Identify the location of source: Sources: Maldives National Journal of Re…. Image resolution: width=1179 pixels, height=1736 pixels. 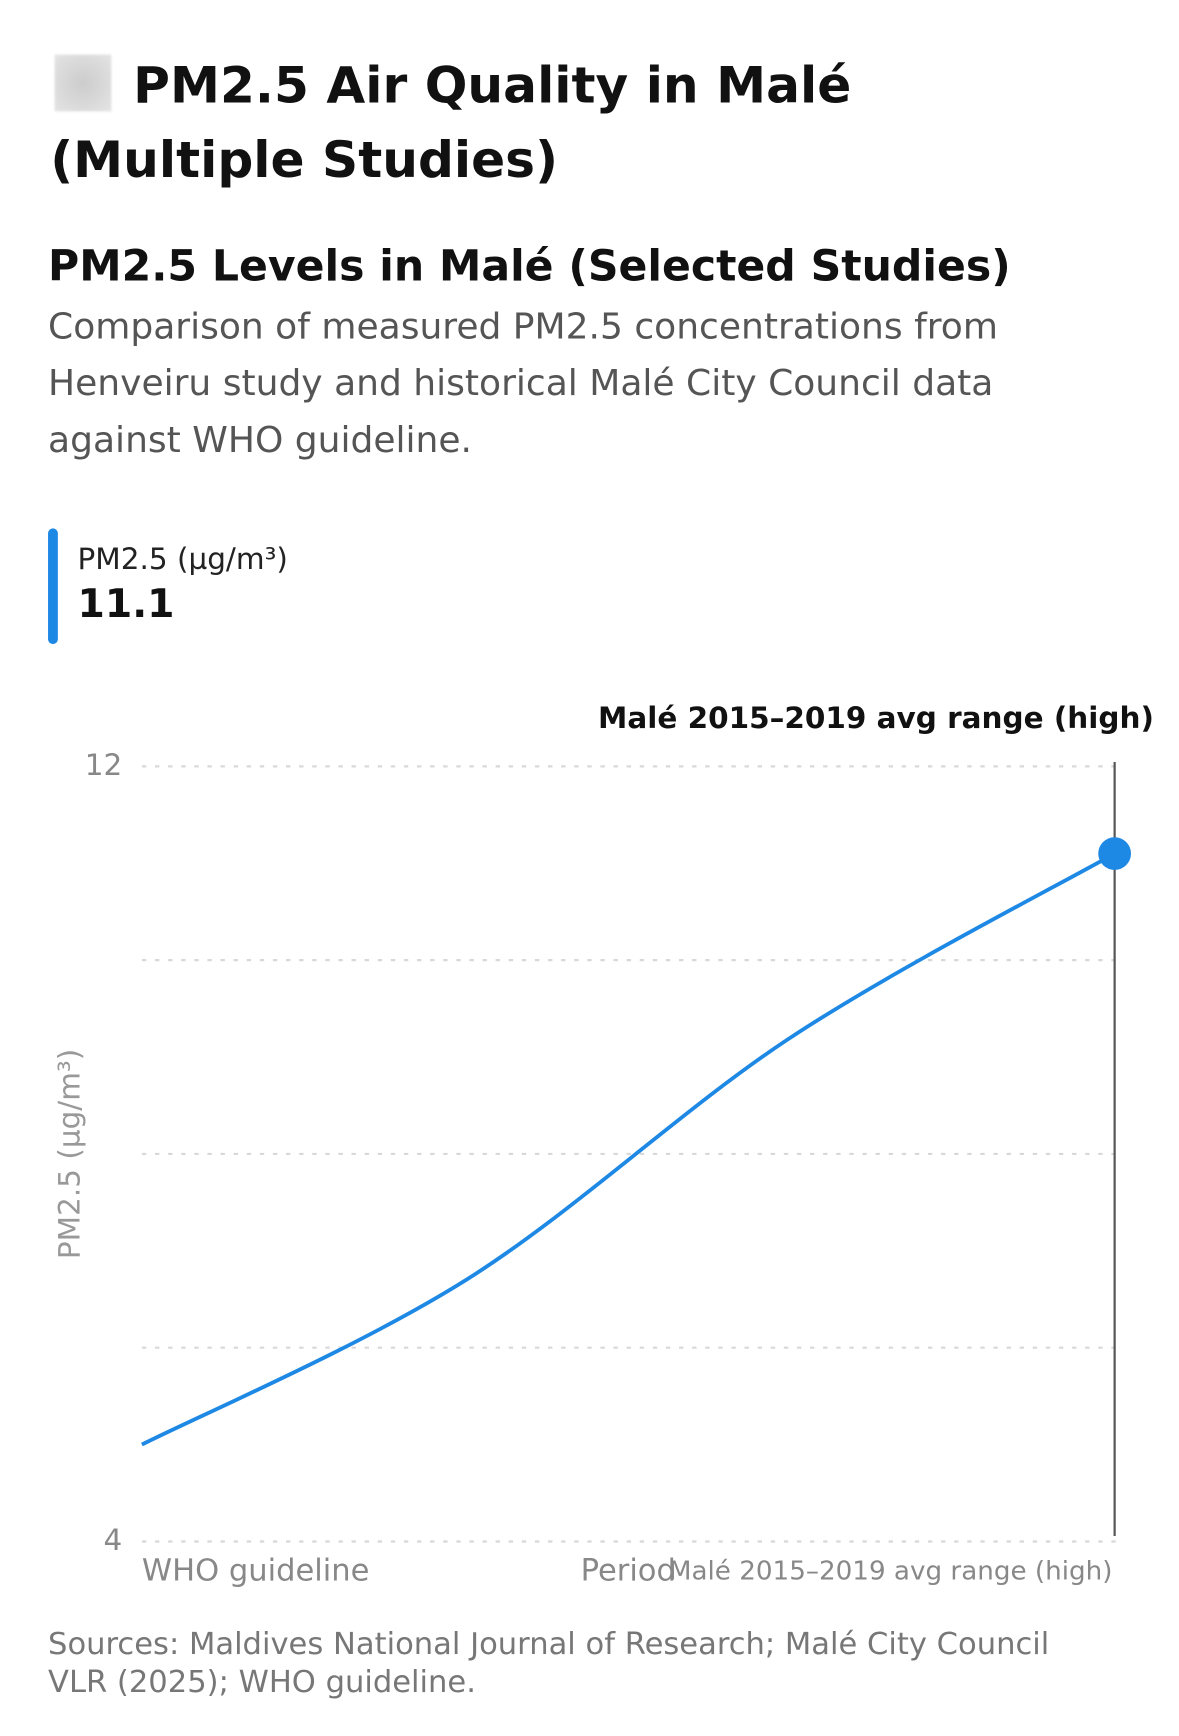
(549, 1662).